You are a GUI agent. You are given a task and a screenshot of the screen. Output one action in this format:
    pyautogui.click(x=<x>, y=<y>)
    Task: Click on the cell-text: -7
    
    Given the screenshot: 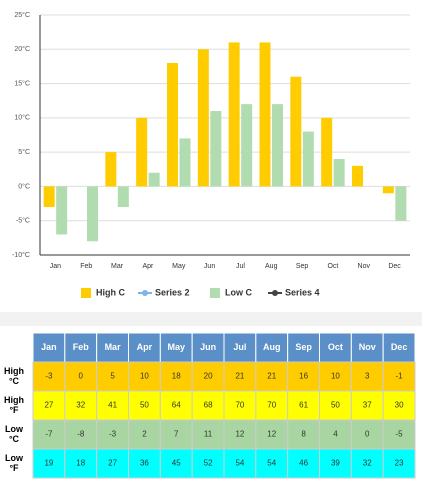 What is the action you would take?
    pyautogui.click(x=49, y=434)
    